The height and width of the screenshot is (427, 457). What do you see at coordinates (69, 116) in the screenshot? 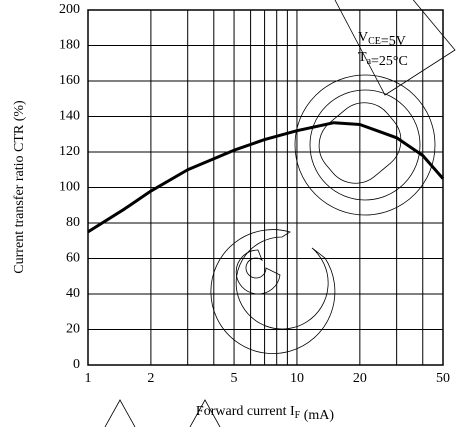
I see `y-tick-label: 140` at bounding box center [69, 116].